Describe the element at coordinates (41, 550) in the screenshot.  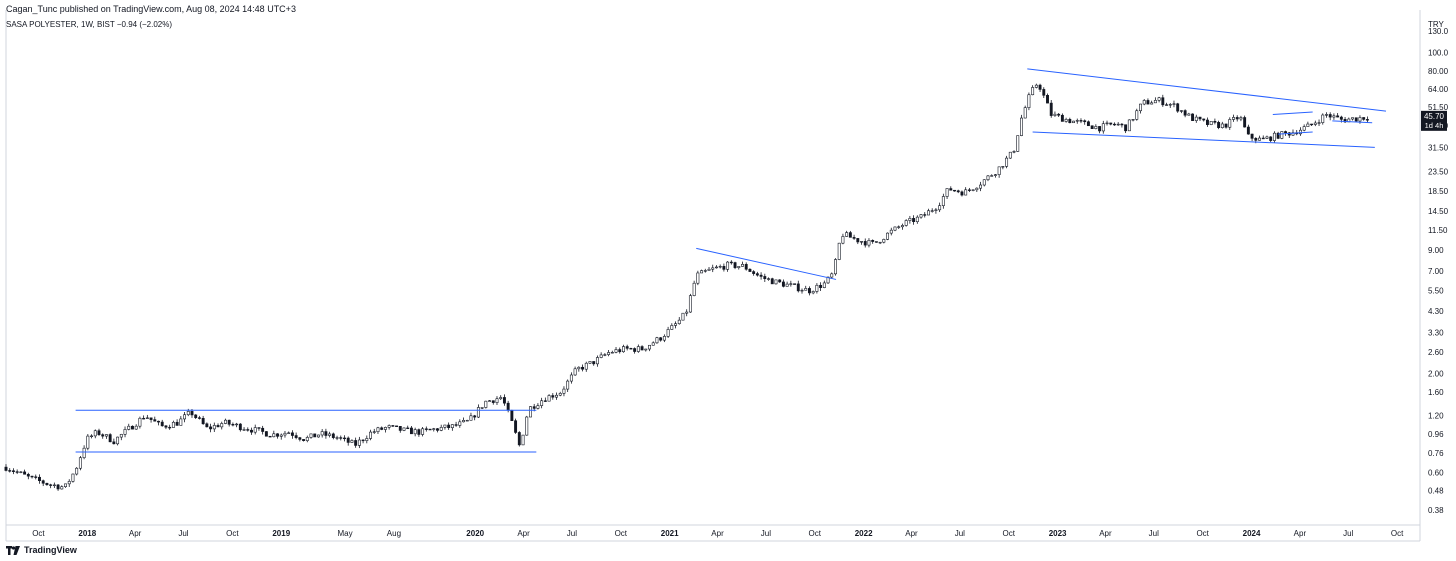
I see `footer-brand: TradingView` at that location.